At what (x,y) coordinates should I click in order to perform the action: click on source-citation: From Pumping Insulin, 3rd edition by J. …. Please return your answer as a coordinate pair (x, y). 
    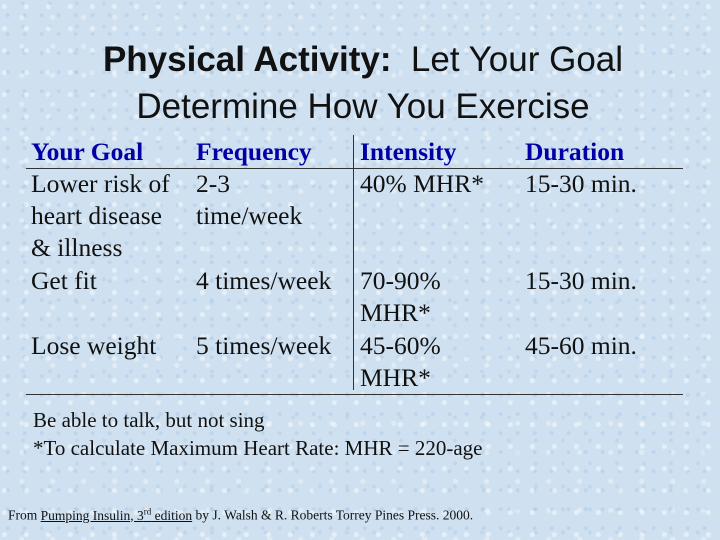
    Looking at the image, I should click on (240, 513).